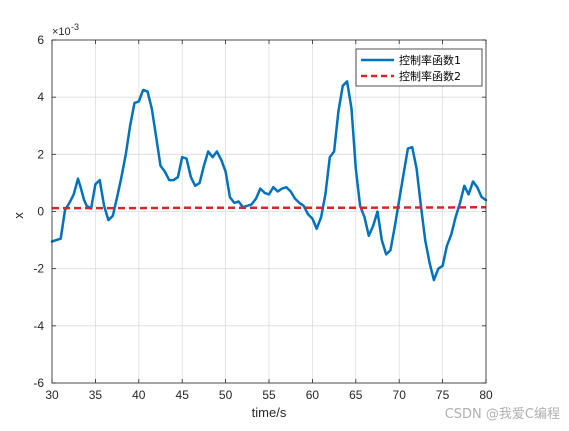  Describe the element at coordinates (40, 40) in the screenshot. I see `y-tick-label: 6` at that location.